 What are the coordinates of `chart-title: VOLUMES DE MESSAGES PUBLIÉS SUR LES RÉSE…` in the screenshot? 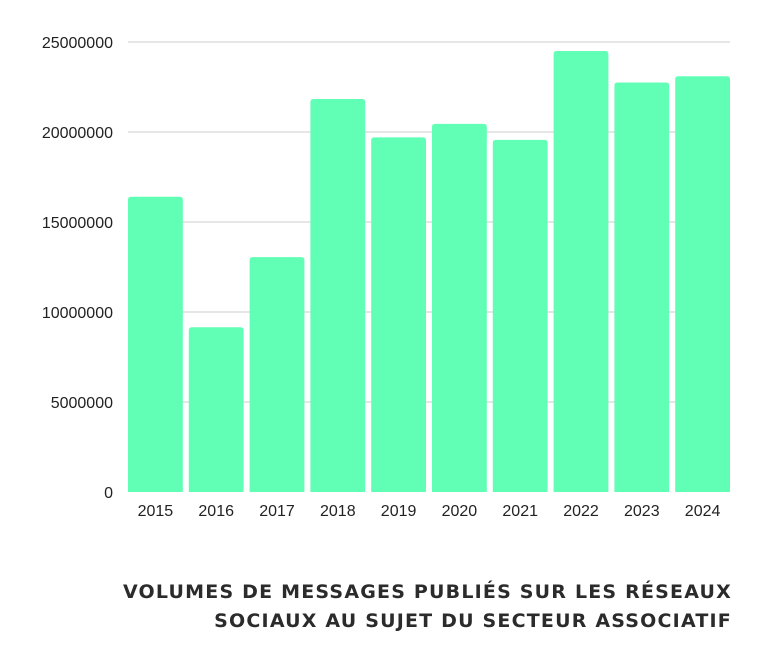 It's located at (427, 607).